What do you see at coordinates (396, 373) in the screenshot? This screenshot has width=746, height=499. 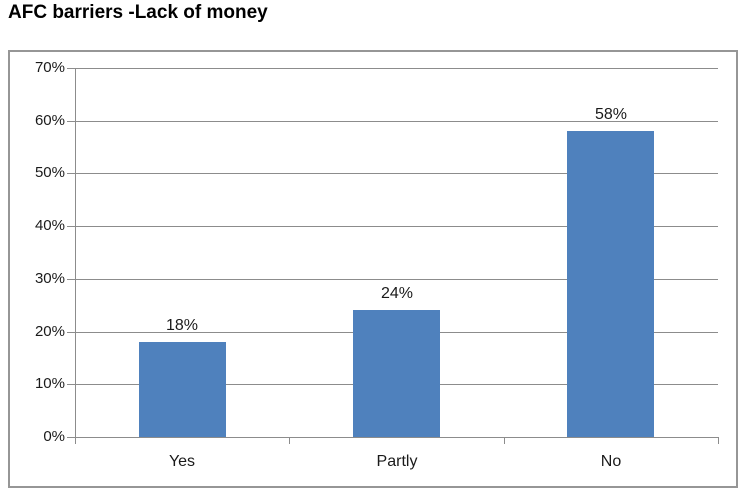 I see `bar-partly` at bounding box center [396, 373].